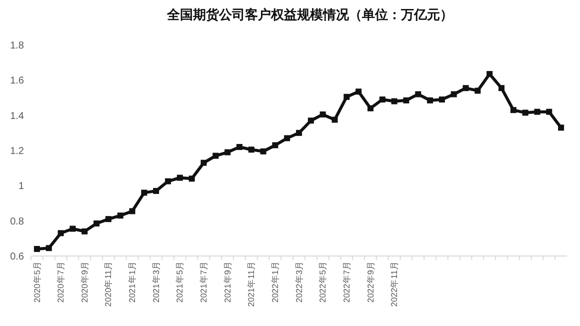  I want to click on y-tick-label: 1.2, so click(17, 151).